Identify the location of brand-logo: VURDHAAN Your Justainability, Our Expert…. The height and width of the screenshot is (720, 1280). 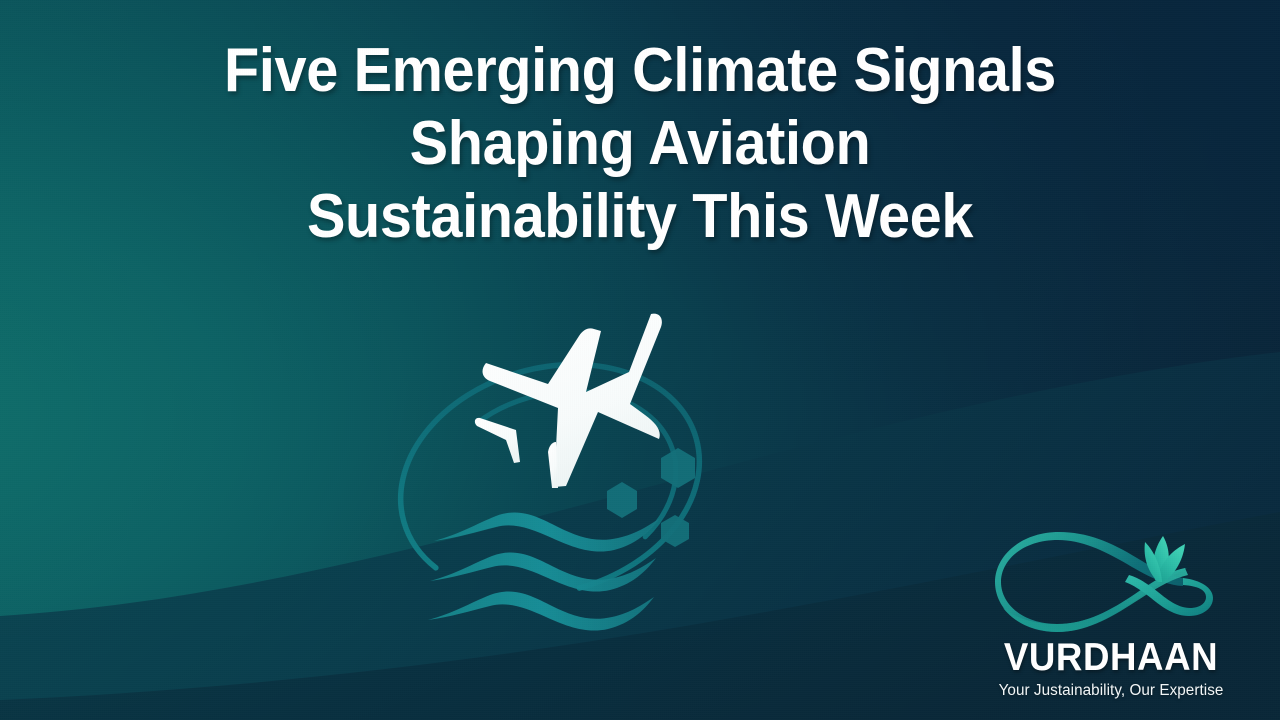
(1111, 618).